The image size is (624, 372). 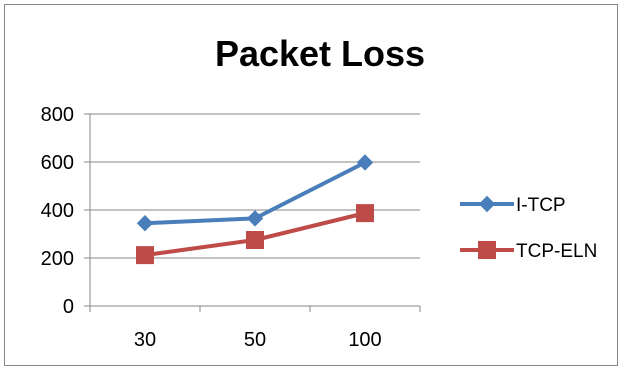 What do you see at coordinates (57, 259) in the screenshot?
I see `y-tick-label: 200` at bounding box center [57, 259].